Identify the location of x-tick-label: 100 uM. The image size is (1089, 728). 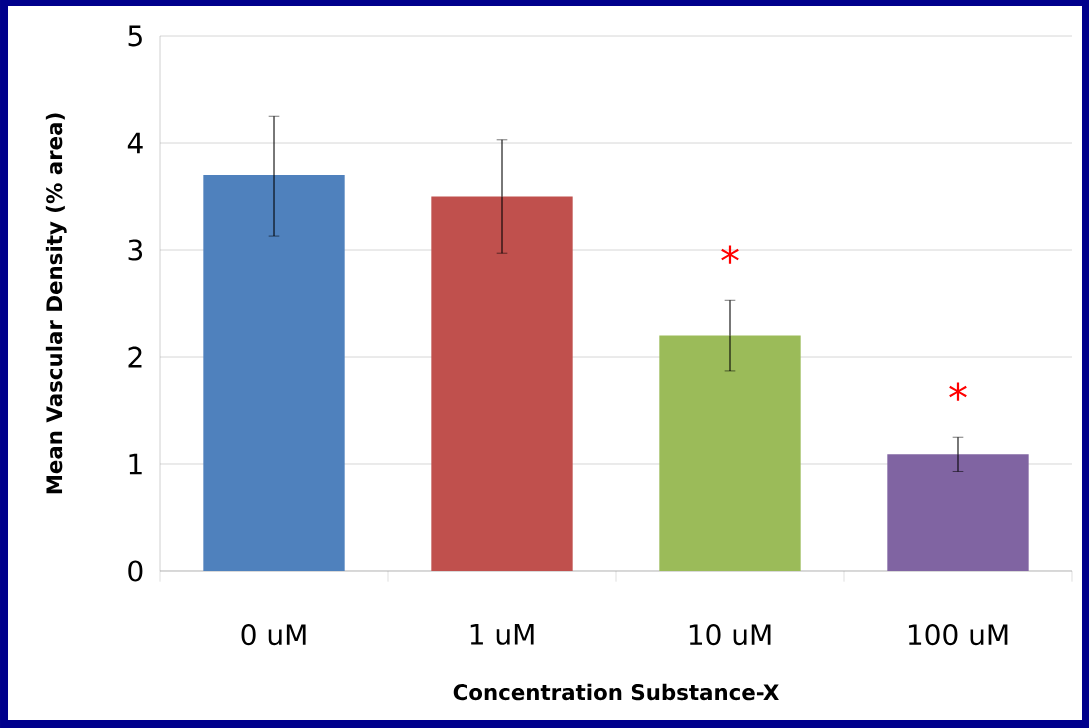
(958, 635).